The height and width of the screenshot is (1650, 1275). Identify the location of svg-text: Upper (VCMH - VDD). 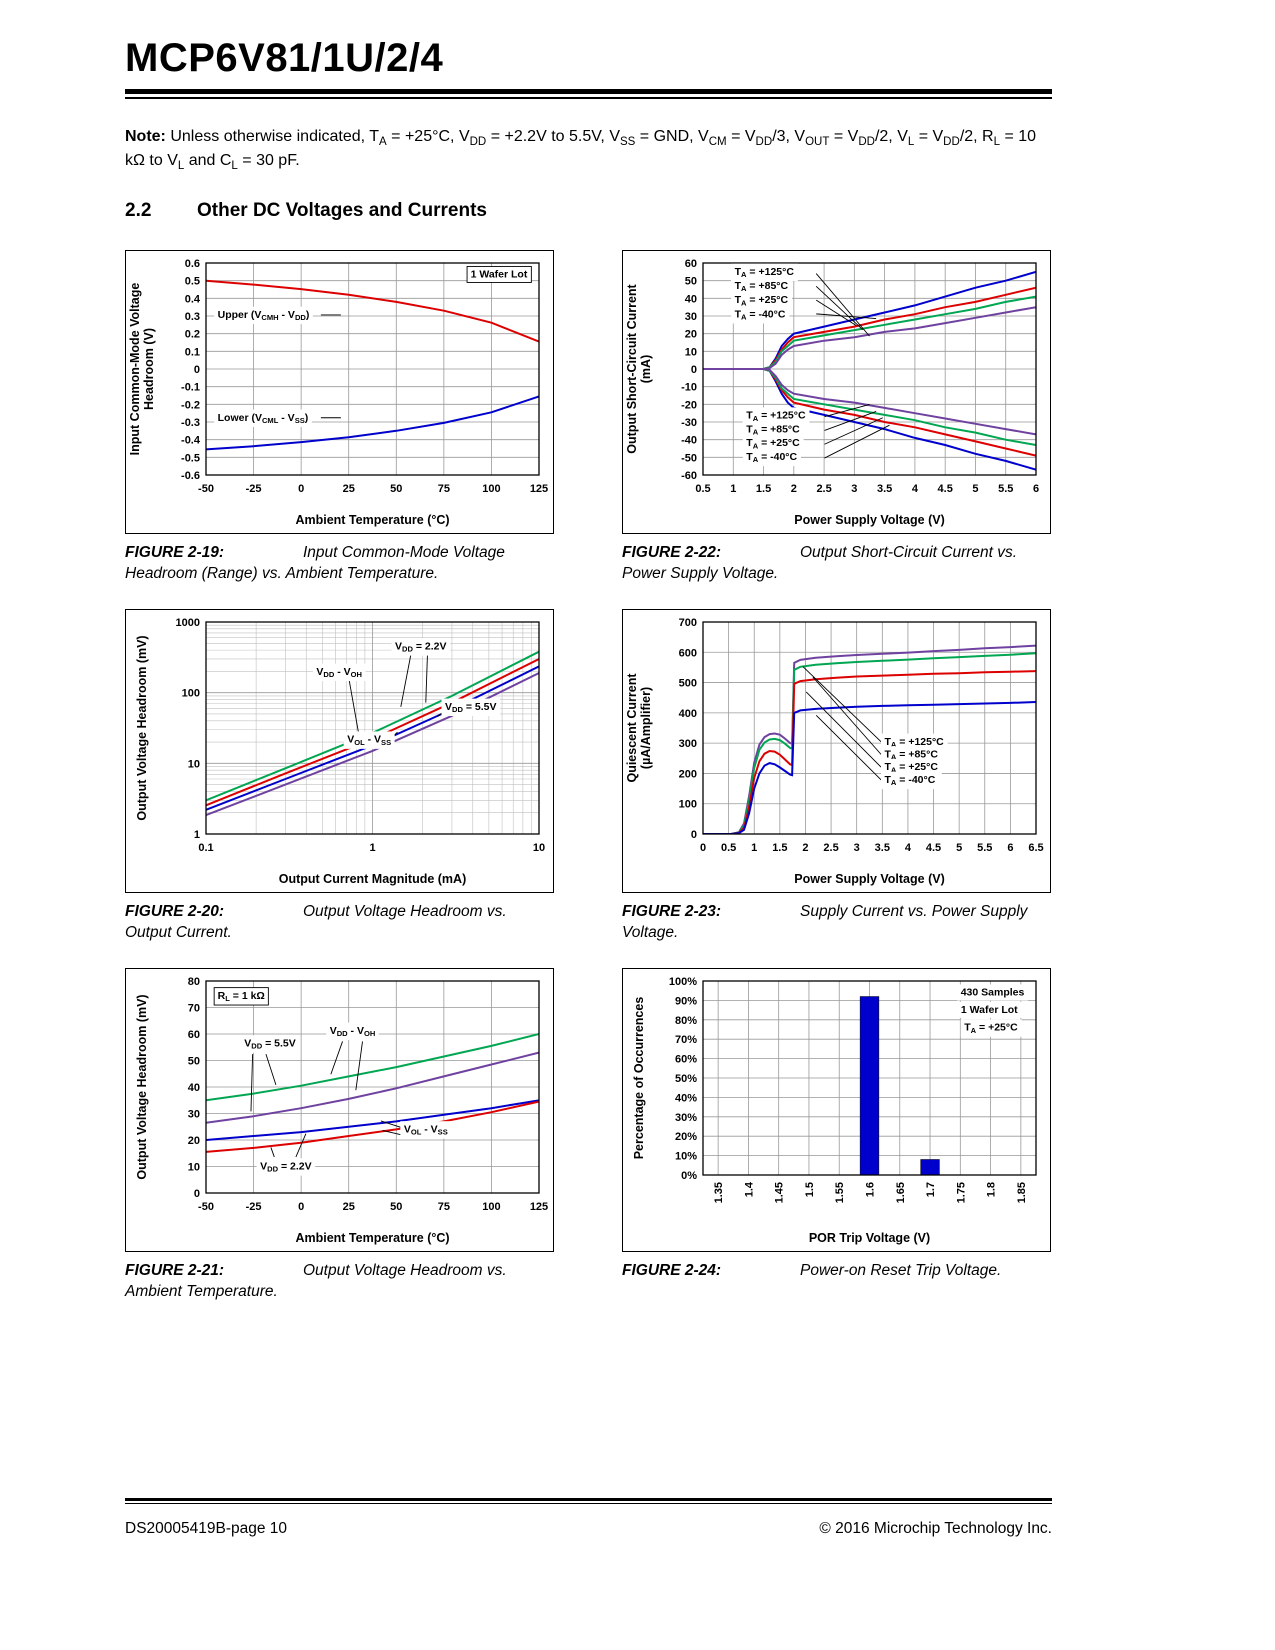
(264, 315).